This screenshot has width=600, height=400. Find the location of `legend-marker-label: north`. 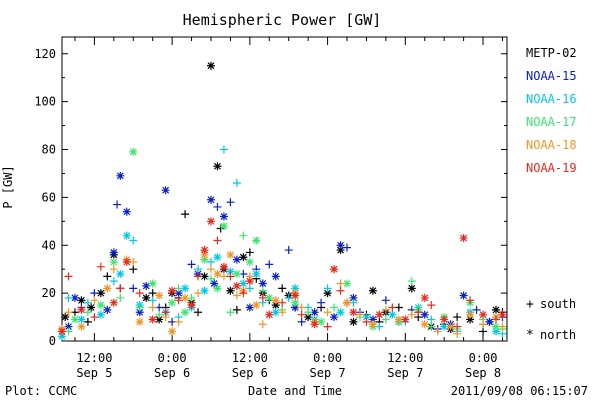

legend-marker-label: north is located at coordinates (558, 335).